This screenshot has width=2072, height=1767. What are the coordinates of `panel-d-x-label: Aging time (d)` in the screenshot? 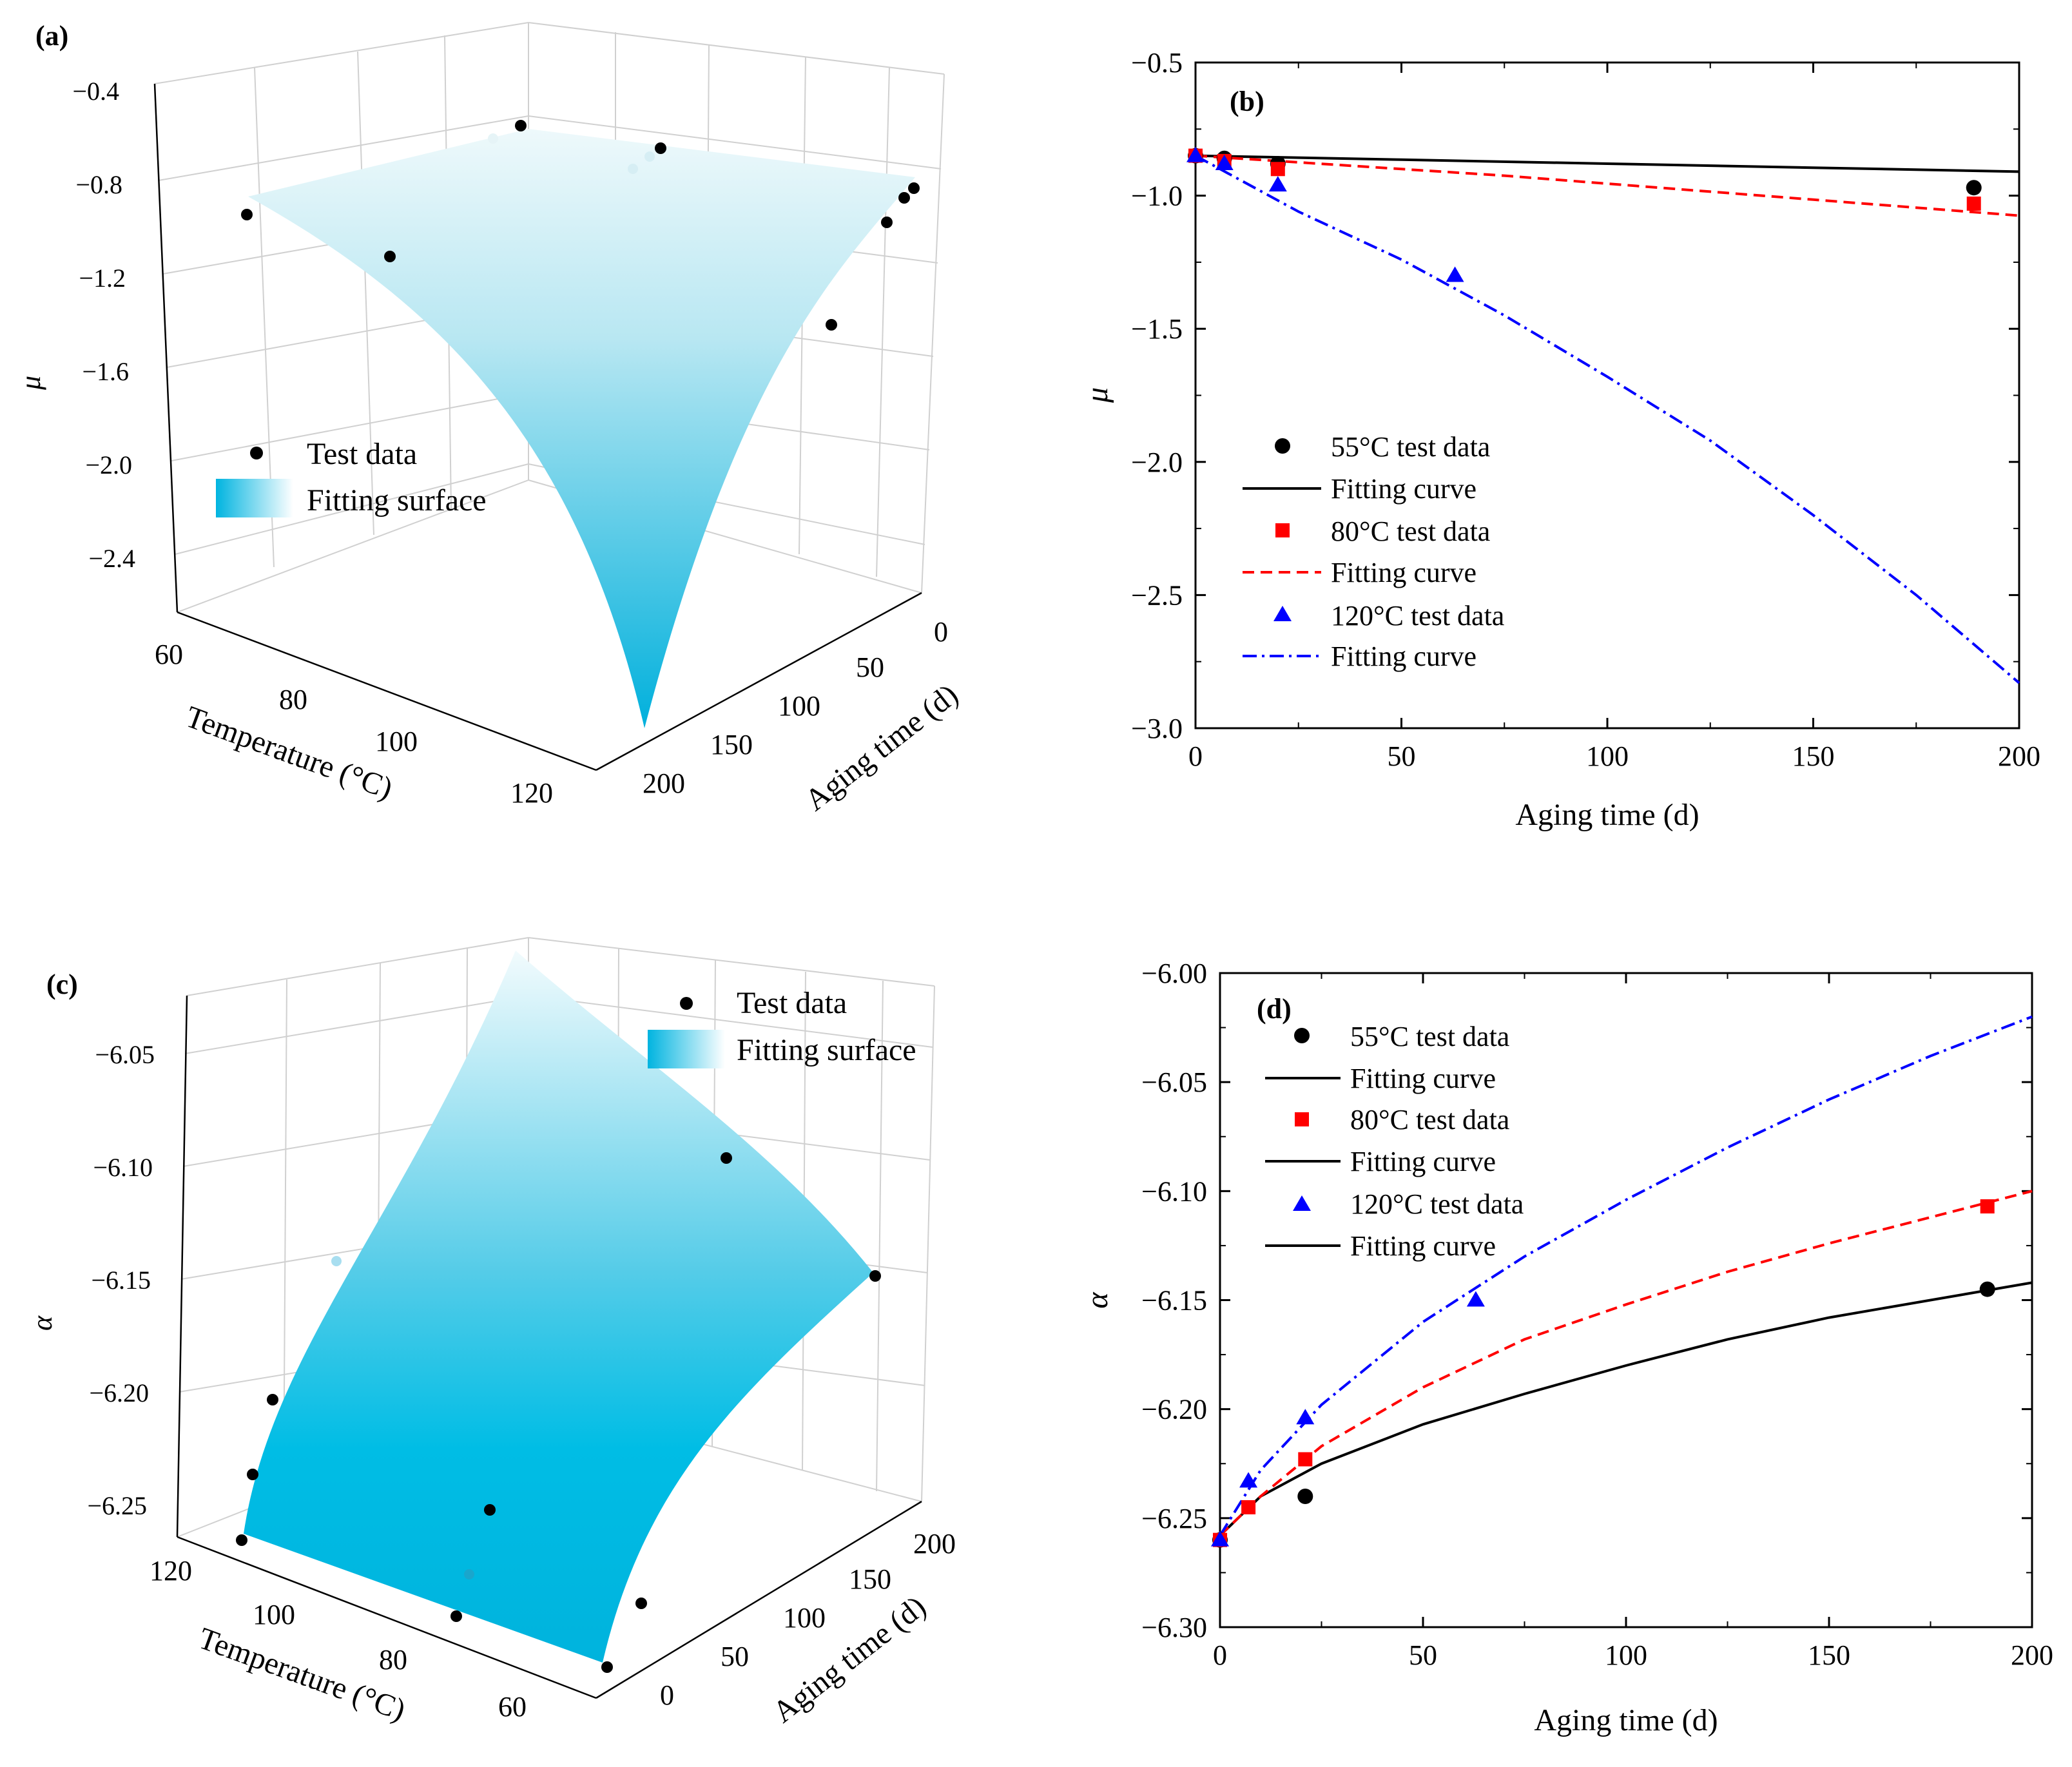 It's located at (1626, 1720).